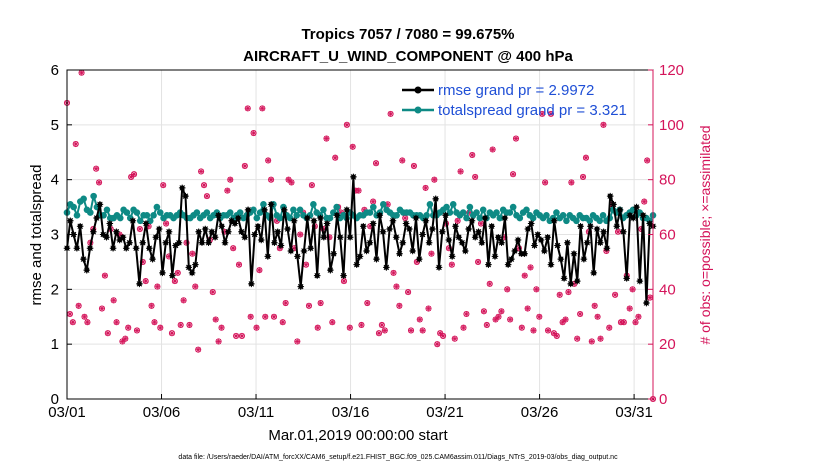 The height and width of the screenshot is (470, 830). Describe the element at coordinates (634, 412) in the screenshot. I see `x-tick-label: 03/31` at that location.